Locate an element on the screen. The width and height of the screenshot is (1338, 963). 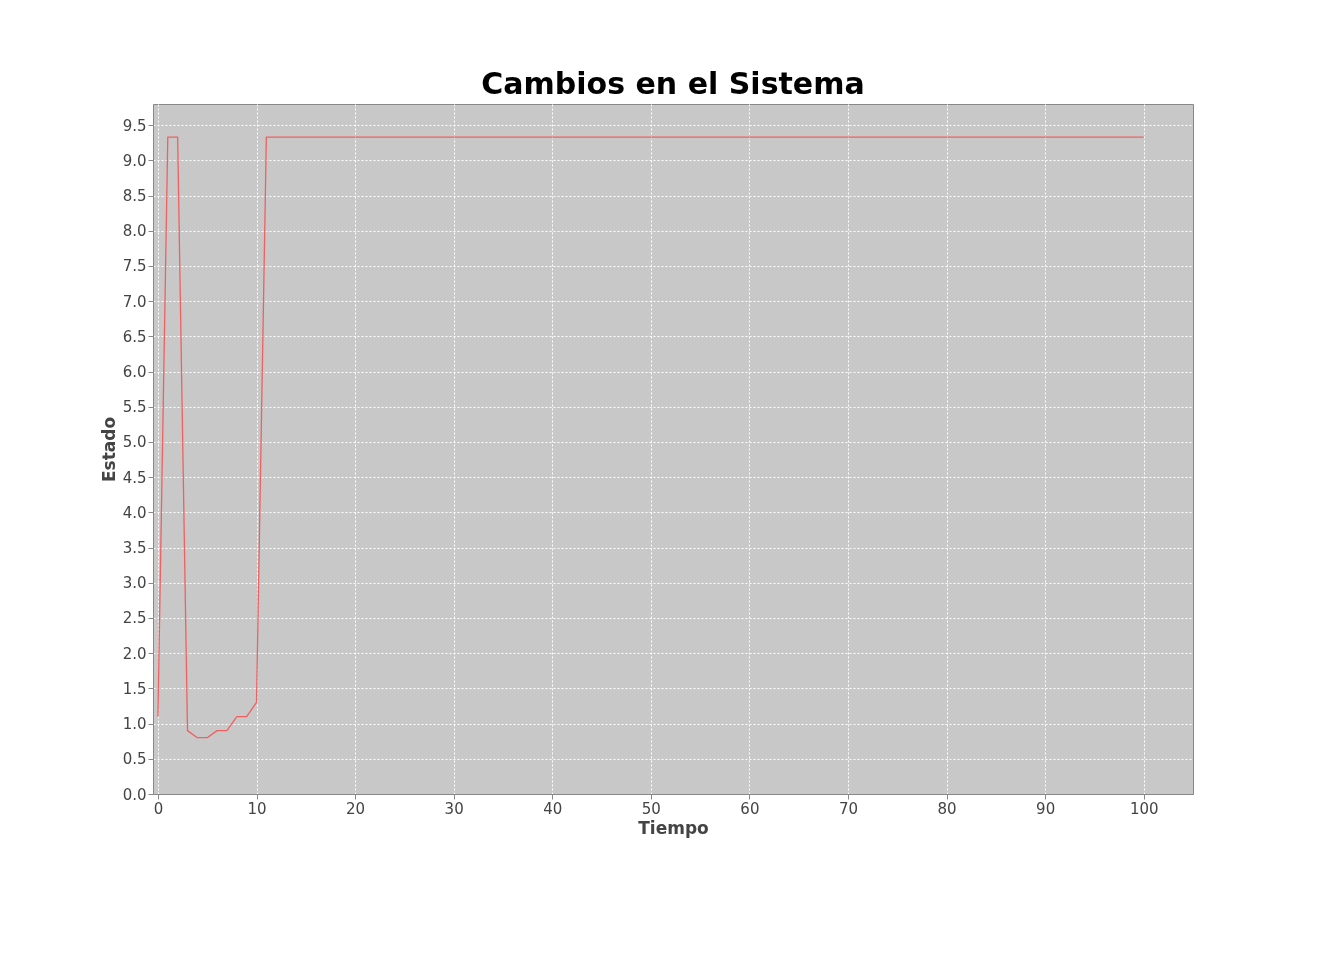
y-tick-label: 5.0 is located at coordinates (134, 442).